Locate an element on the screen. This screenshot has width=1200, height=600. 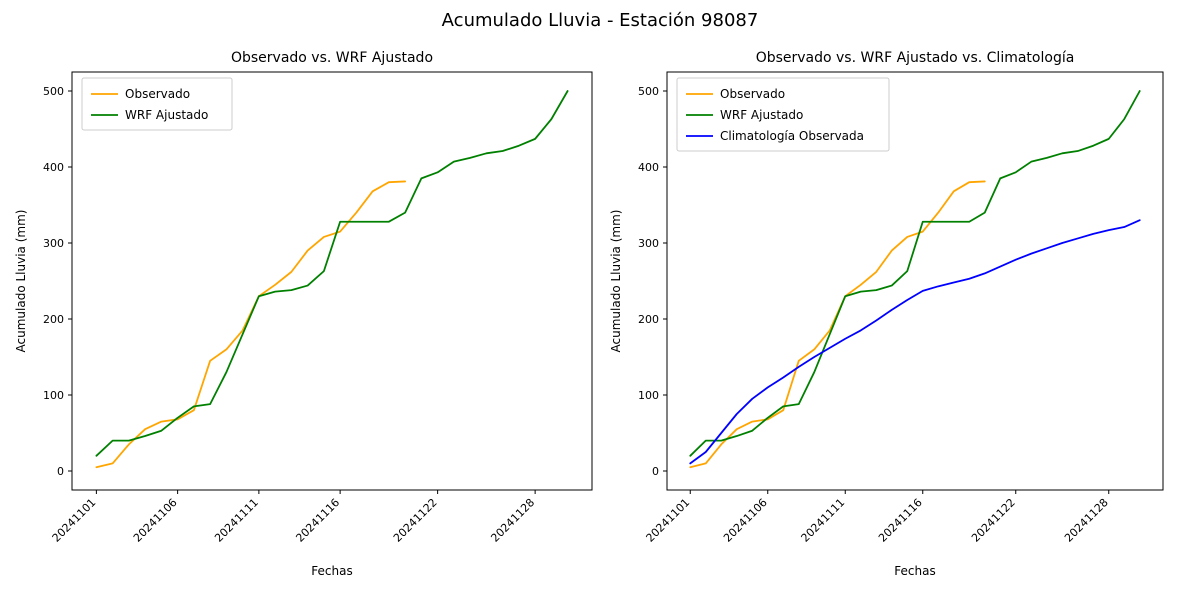
figure-title: Acumulado Lluvia - Estación 98087 is located at coordinates (600, 20).